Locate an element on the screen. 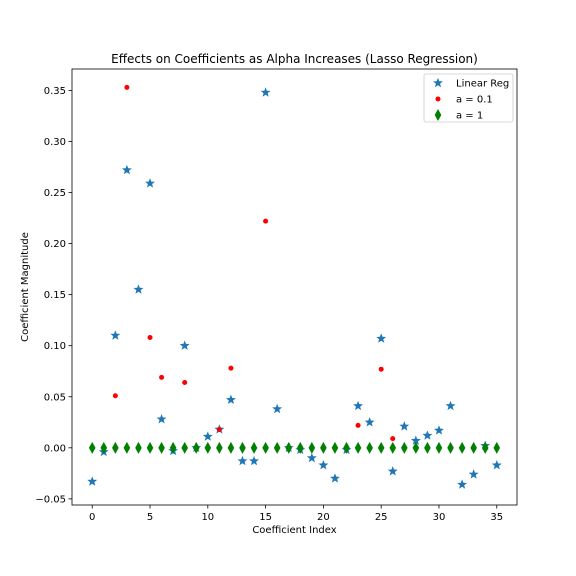  x-tick-label: 10 is located at coordinates (207, 517).